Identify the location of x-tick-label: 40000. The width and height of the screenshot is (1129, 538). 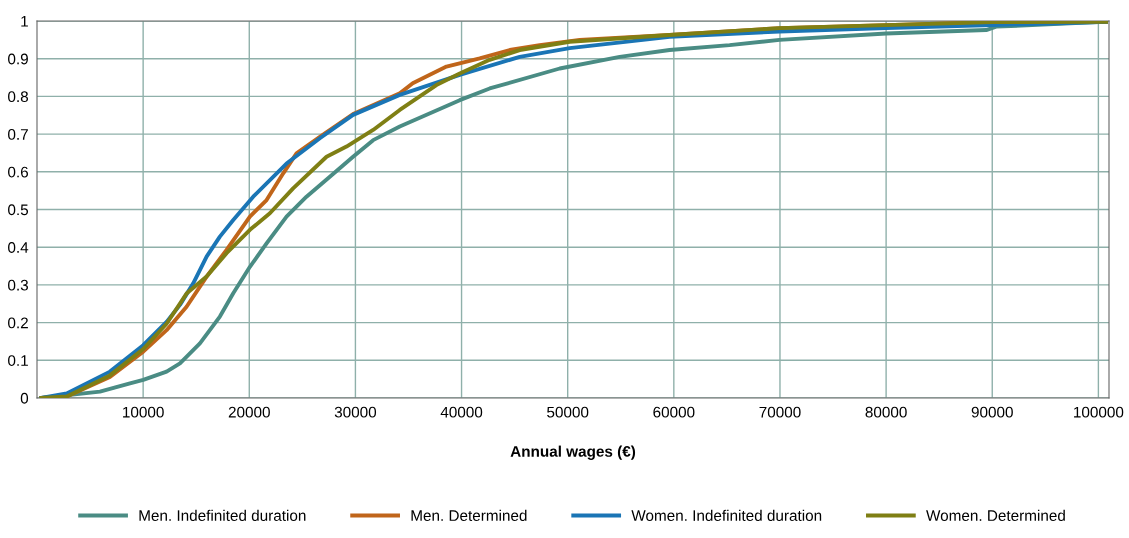
(461, 412).